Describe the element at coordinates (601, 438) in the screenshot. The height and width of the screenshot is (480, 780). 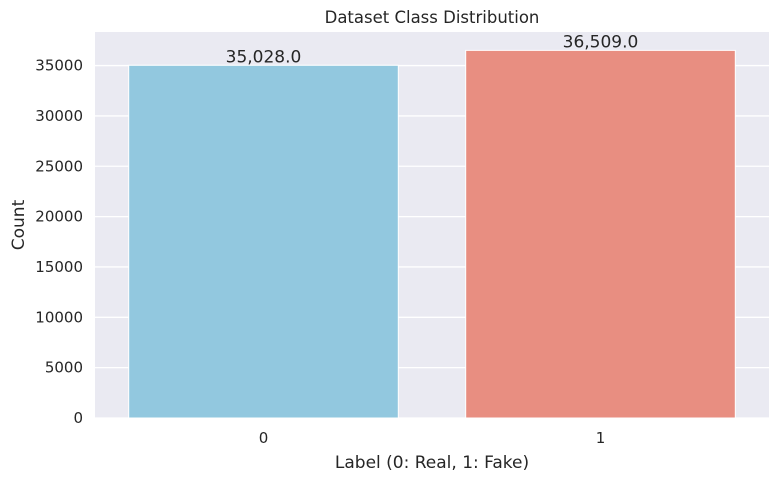
I see `x-tick-label: 1` at that location.